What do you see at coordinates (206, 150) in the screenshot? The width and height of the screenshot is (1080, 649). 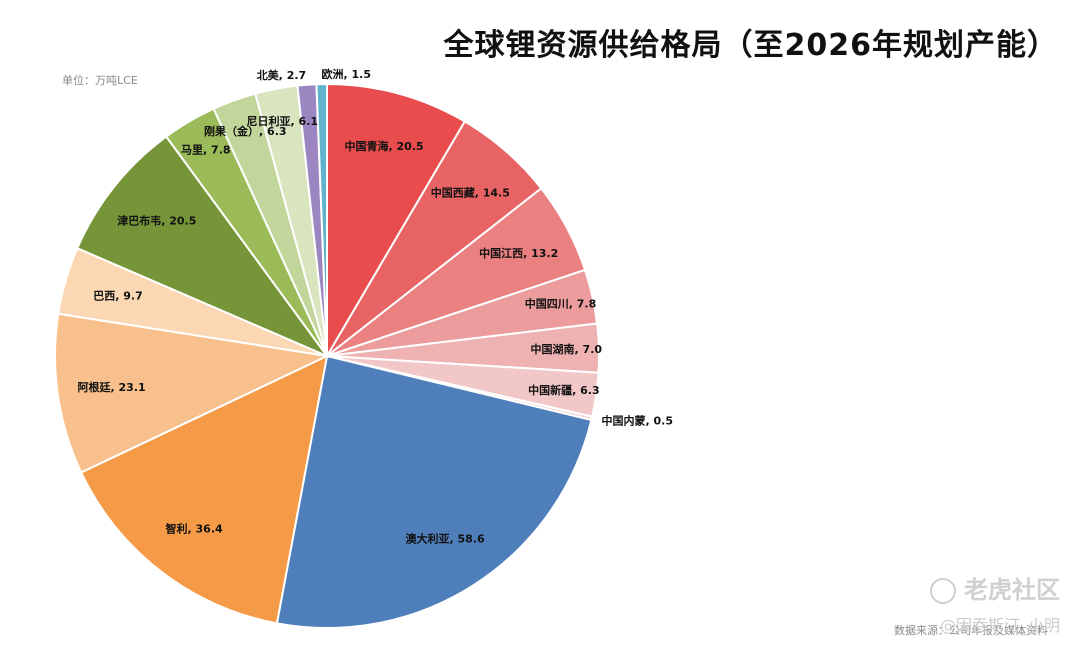 I see `slice-label-12: 马里, 7.8` at bounding box center [206, 150].